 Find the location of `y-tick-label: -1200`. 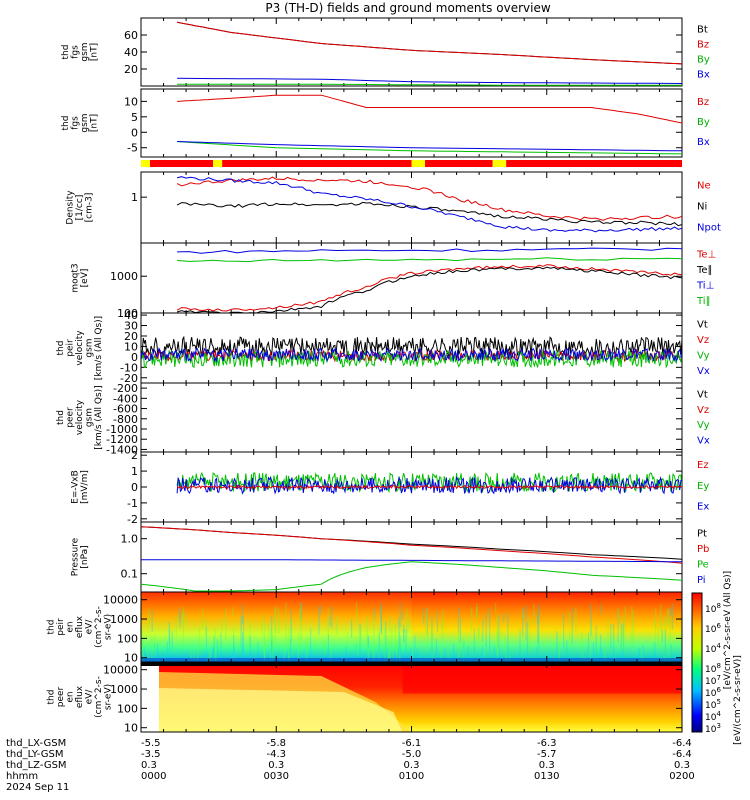

y-tick-label: -1200 is located at coordinates (122, 439).